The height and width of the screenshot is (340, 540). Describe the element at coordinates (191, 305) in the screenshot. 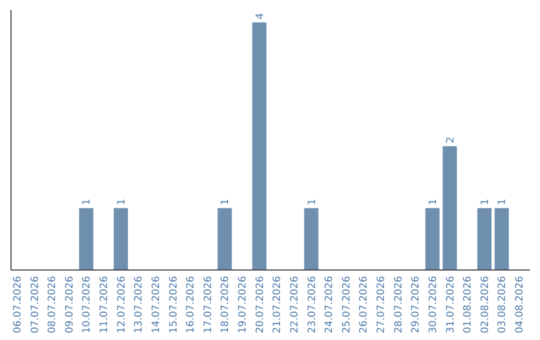

I see `x-tick-label: 16.07.2026` at that location.